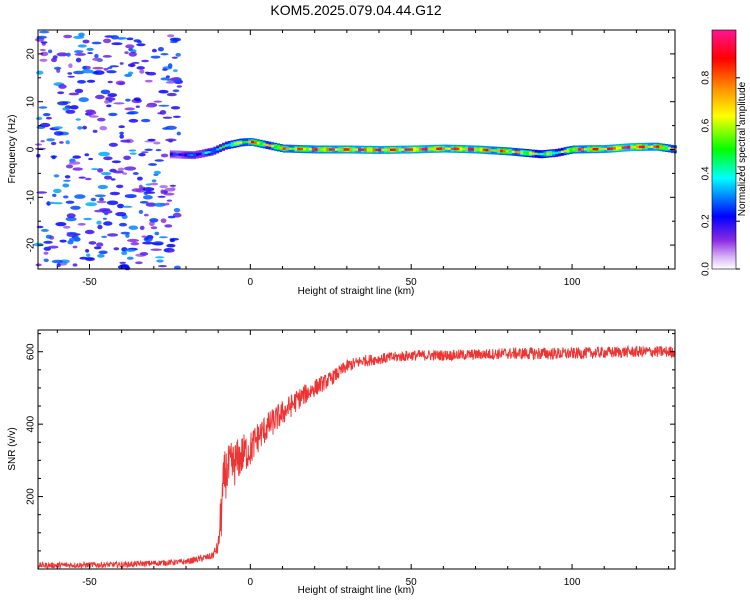 The width and height of the screenshot is (750, 600). Describe the element at coordinates (412, 582) in the screenshot. I see `snr-xtick-label: 50` at that location.